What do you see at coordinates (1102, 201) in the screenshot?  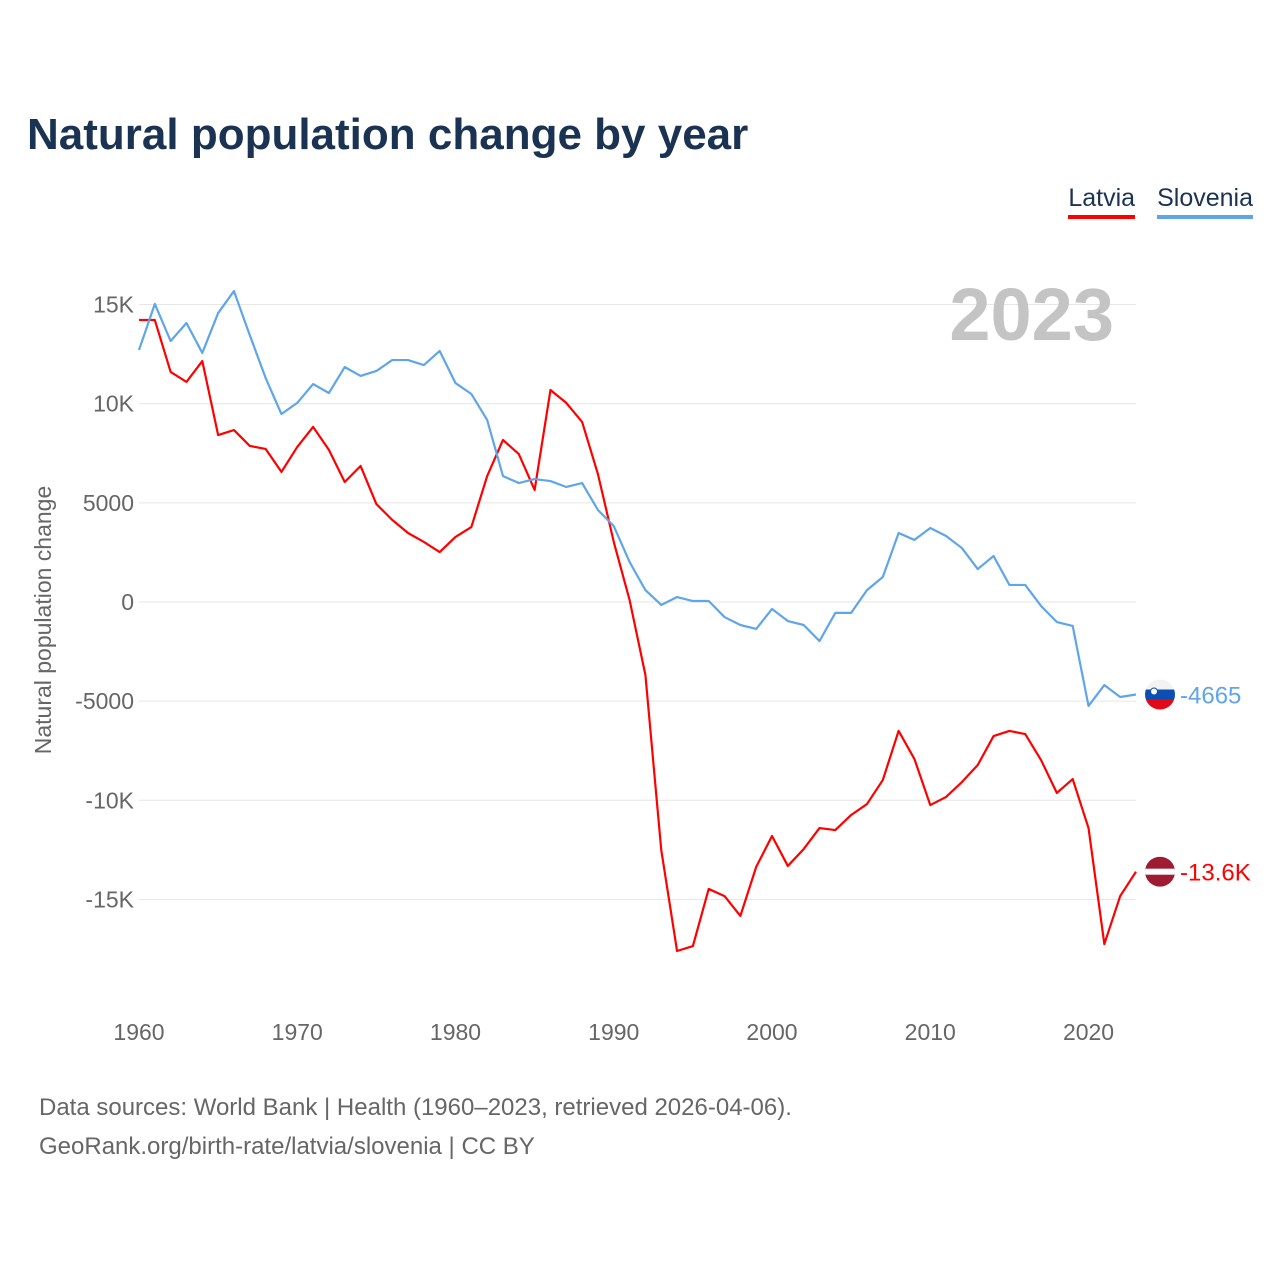 I see `legend-latvia: Latvia` at bounding box center [1102, 201].